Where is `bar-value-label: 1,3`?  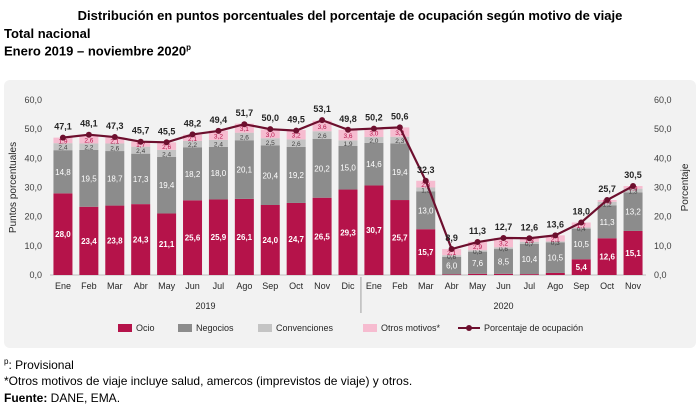
bar-value-label: 1,3 is located at coordinates (425, 190).